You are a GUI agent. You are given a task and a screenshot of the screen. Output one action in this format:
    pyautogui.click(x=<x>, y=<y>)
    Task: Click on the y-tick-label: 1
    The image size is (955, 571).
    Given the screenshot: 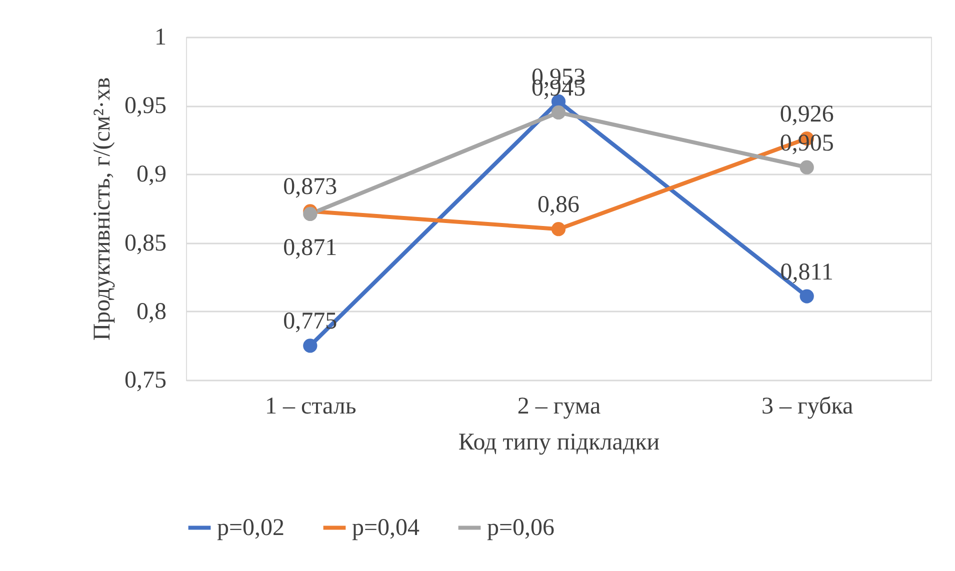 What is the action you would take?
    pyautogui.click(x=160, y=37)
    